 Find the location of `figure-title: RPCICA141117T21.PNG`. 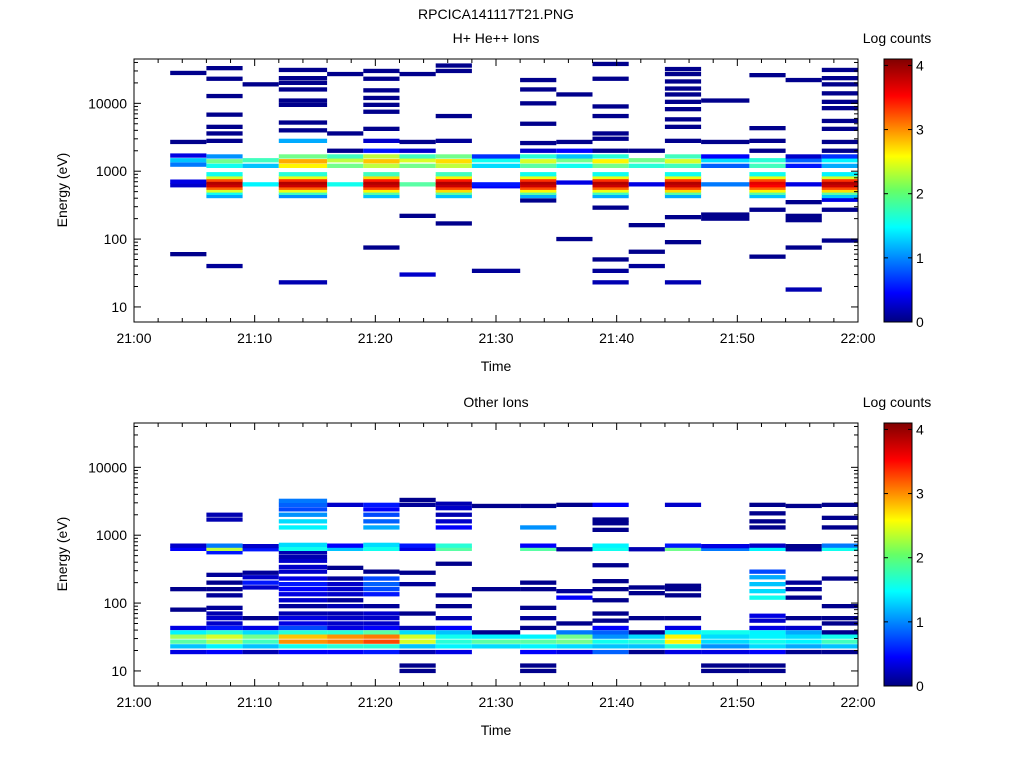

figure-title: RPCICA141117T21.PNG is located at coordinates (496, 14).